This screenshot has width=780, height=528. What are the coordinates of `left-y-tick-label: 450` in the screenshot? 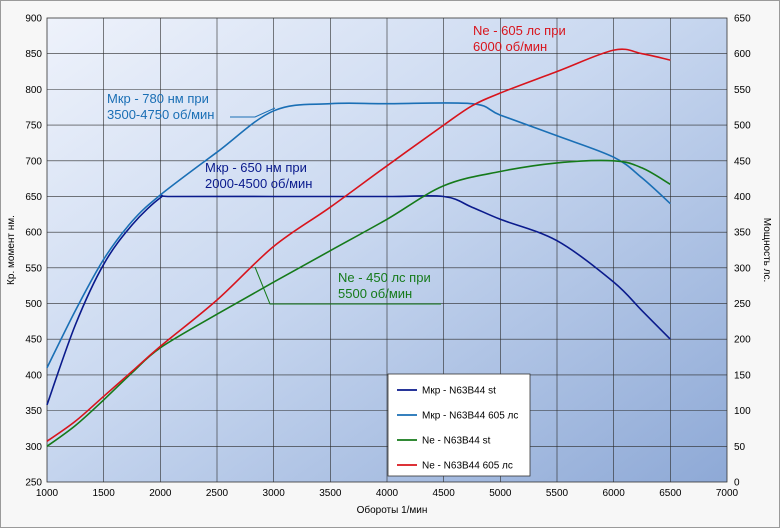 It's located at (33, 340).